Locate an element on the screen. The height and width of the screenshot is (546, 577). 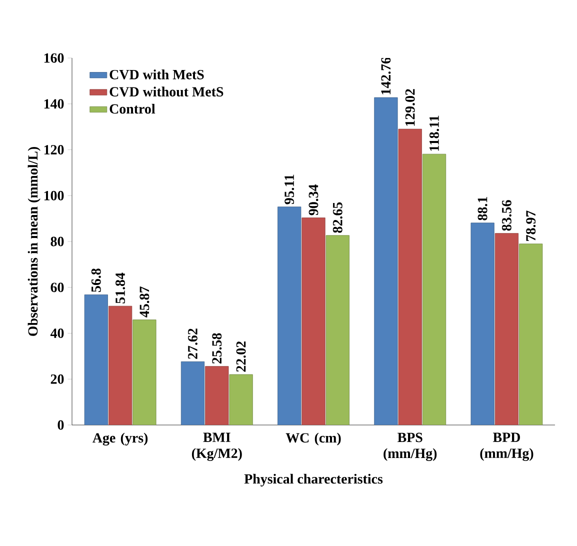
y-axis-title: Observations in mean (mmol/L) is located at coordinates (34, 241).